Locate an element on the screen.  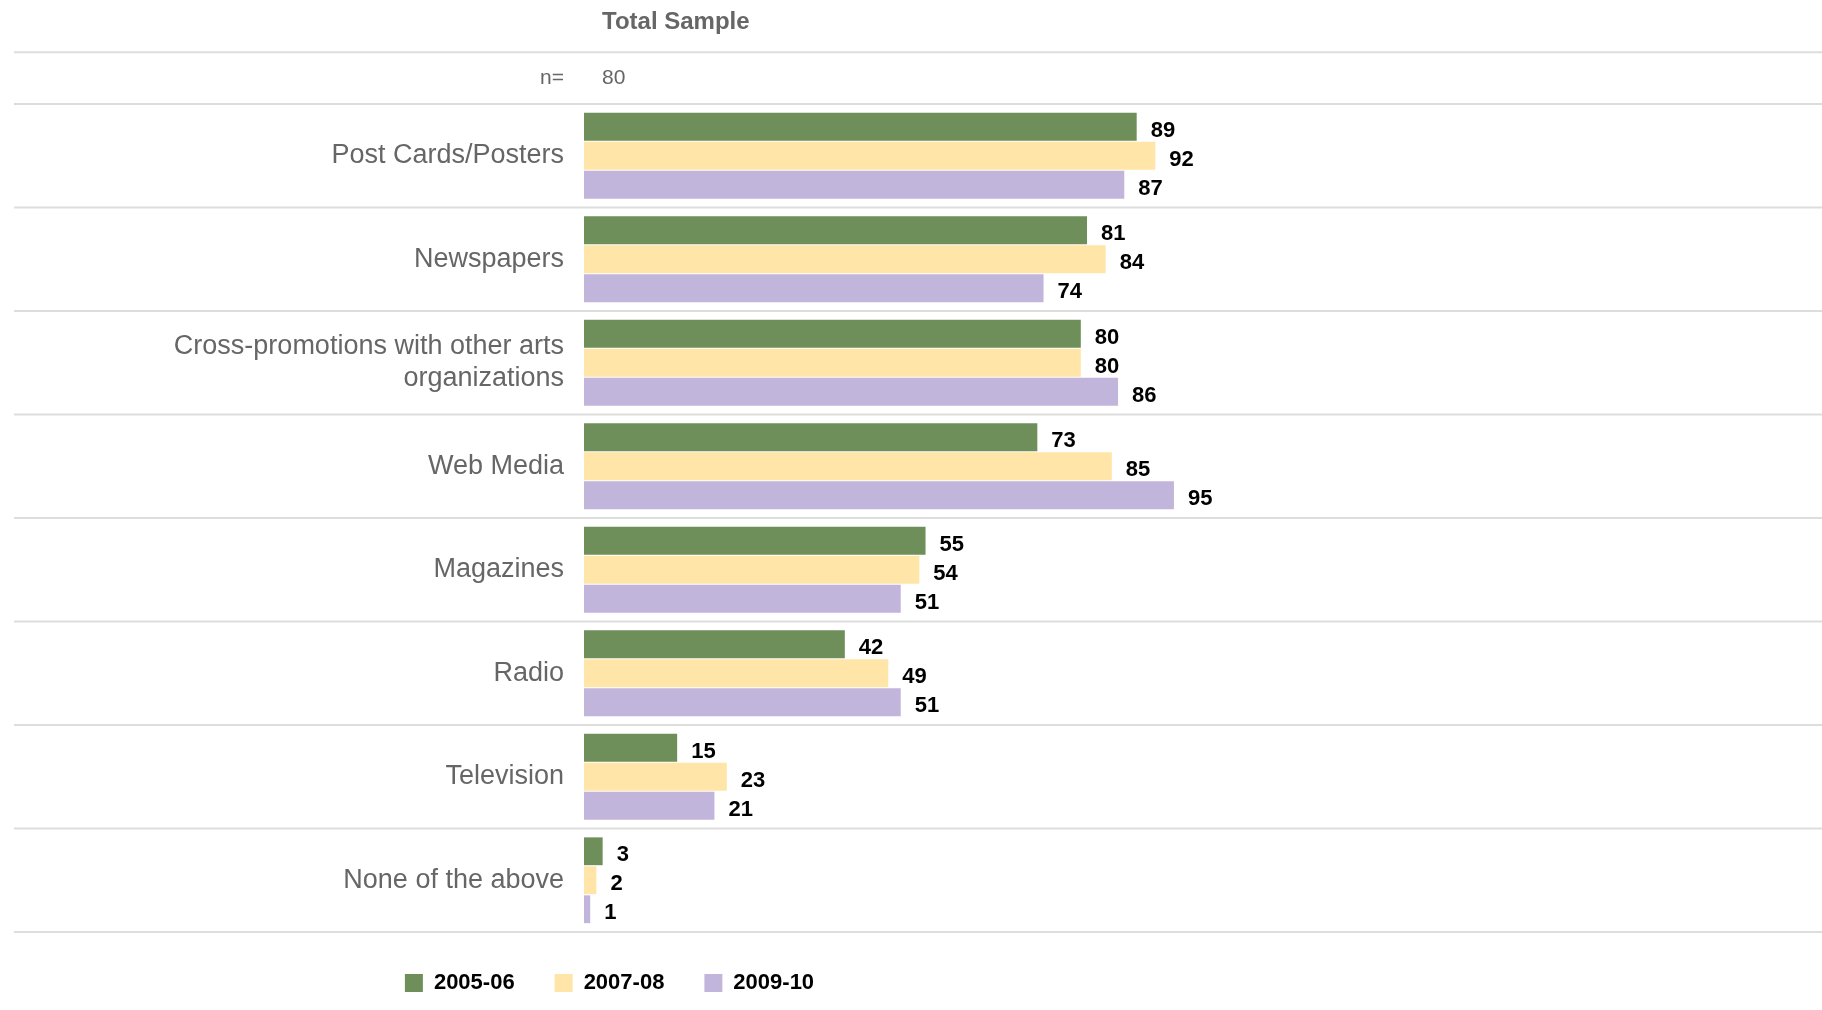
data-label: 42 is located at coordinates (871, 647).